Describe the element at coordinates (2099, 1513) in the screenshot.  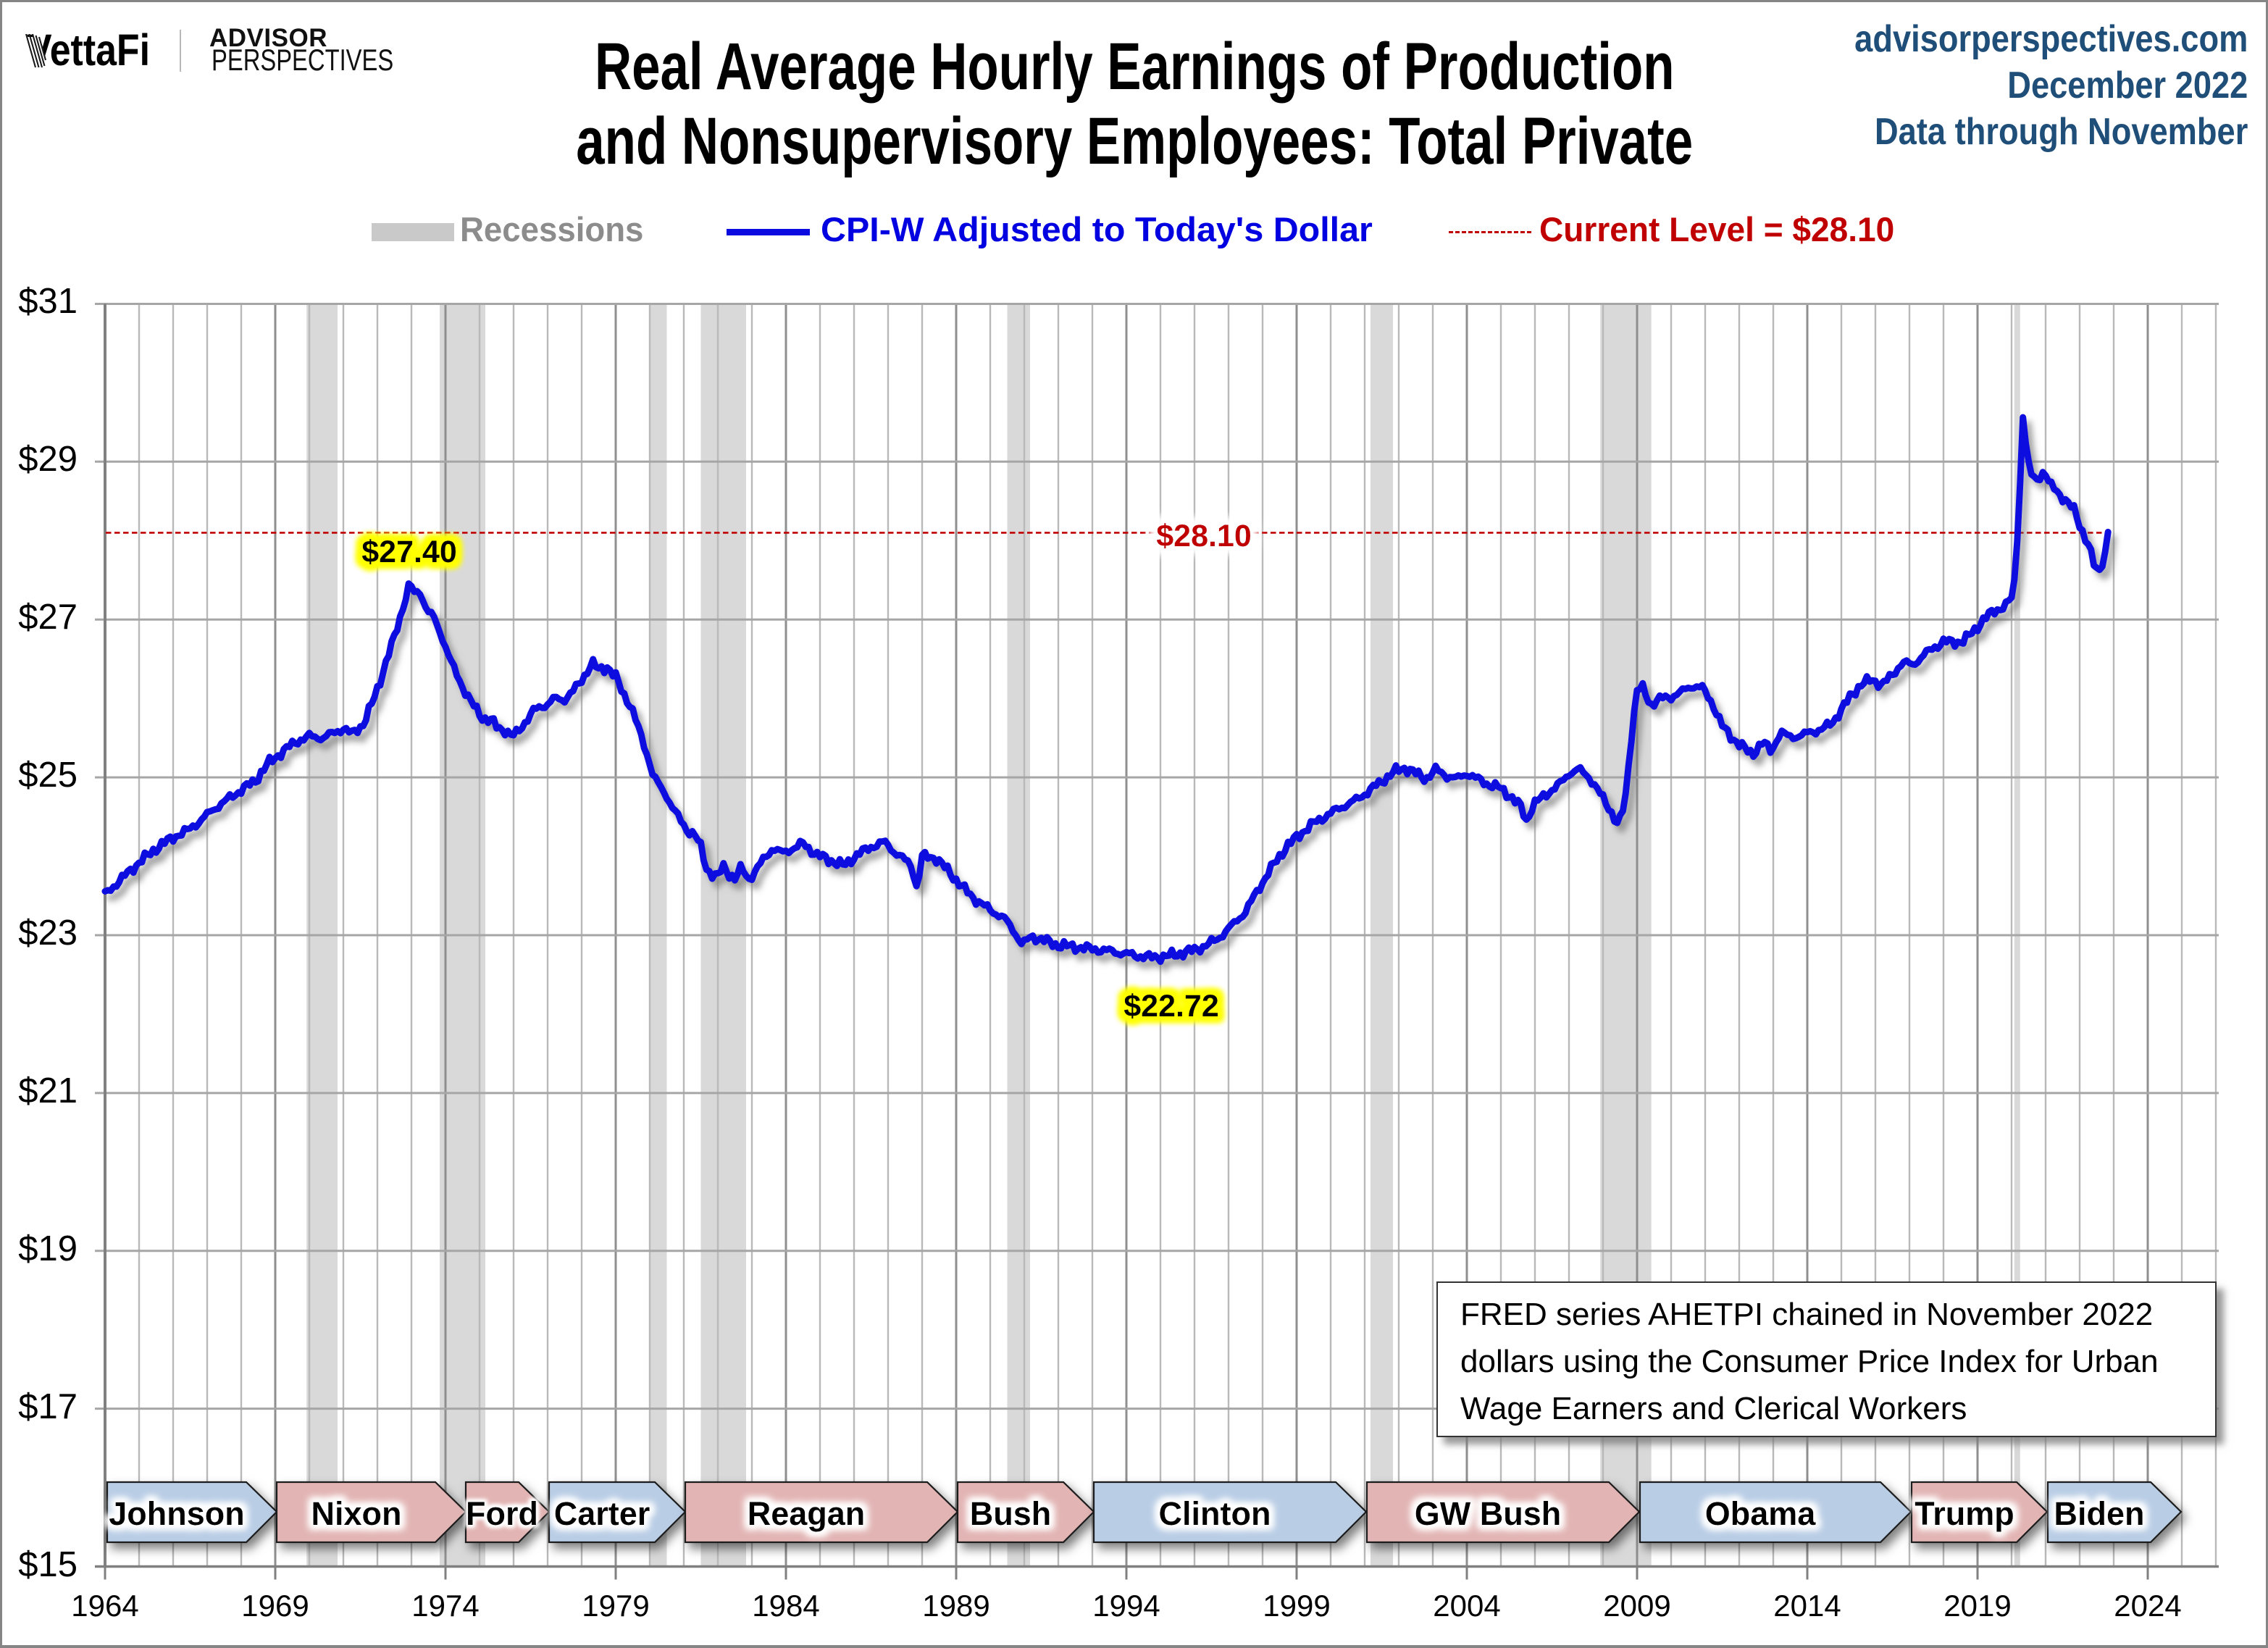
I see `svg-text: Biden` at that location.